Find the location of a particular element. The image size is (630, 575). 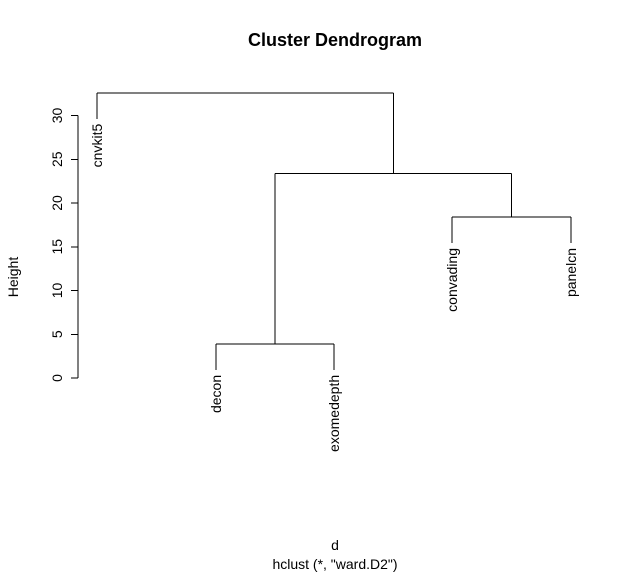

y-tick-label: 10 is located at coordinates (57, 291).